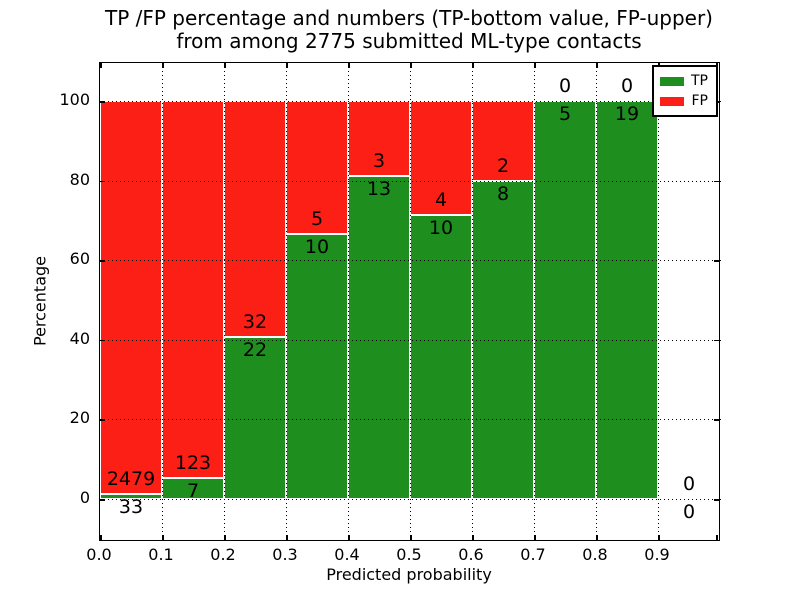  Describe the element at coordinates (503, 193) in the screenshot. I see `tp-count-label: 8` at that location.